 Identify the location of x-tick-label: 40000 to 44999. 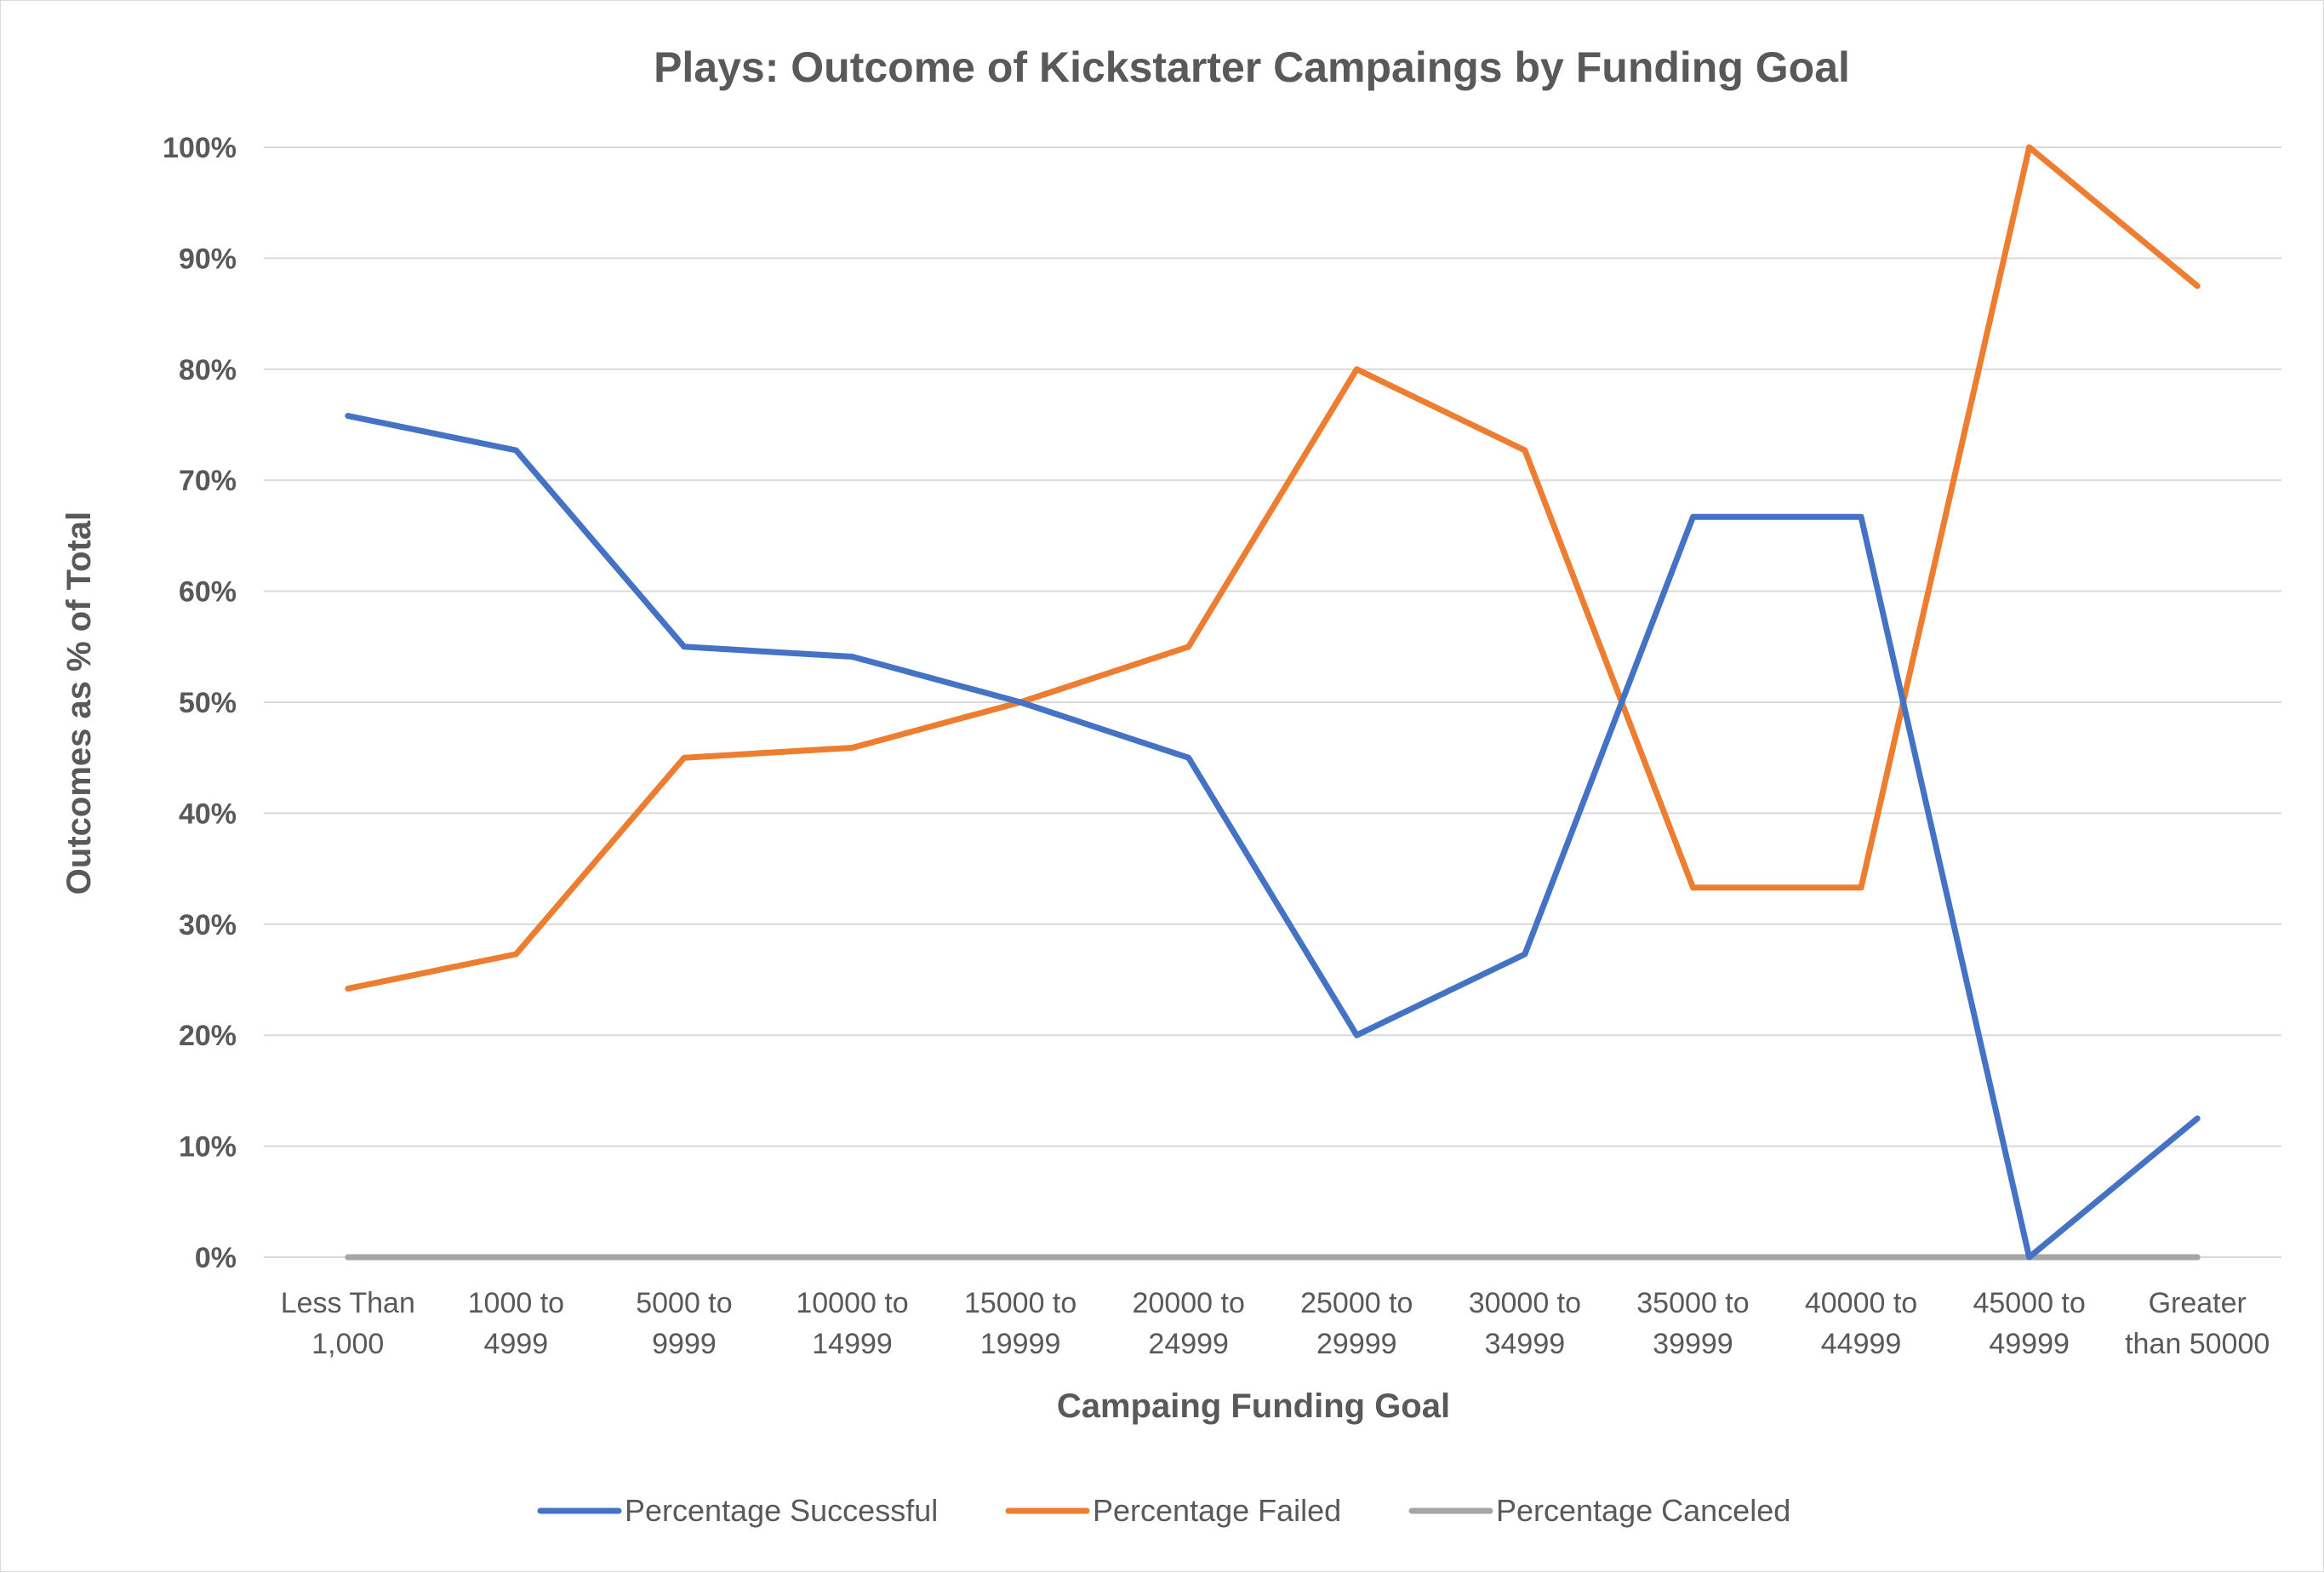
(1861, 1323).